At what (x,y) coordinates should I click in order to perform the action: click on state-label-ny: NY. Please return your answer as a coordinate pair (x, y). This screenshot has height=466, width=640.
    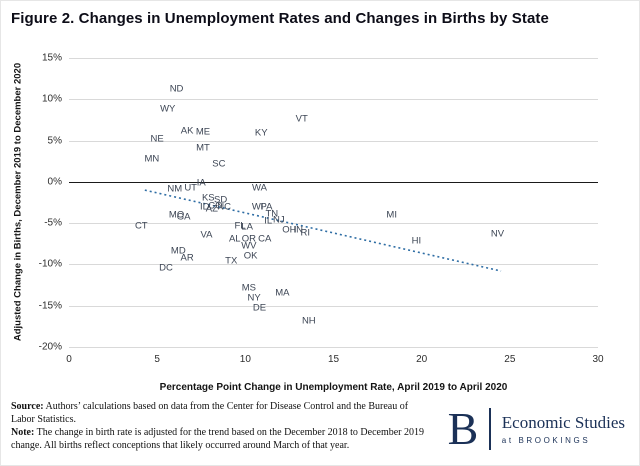
    Looking at the image, I should click on (254, 298).